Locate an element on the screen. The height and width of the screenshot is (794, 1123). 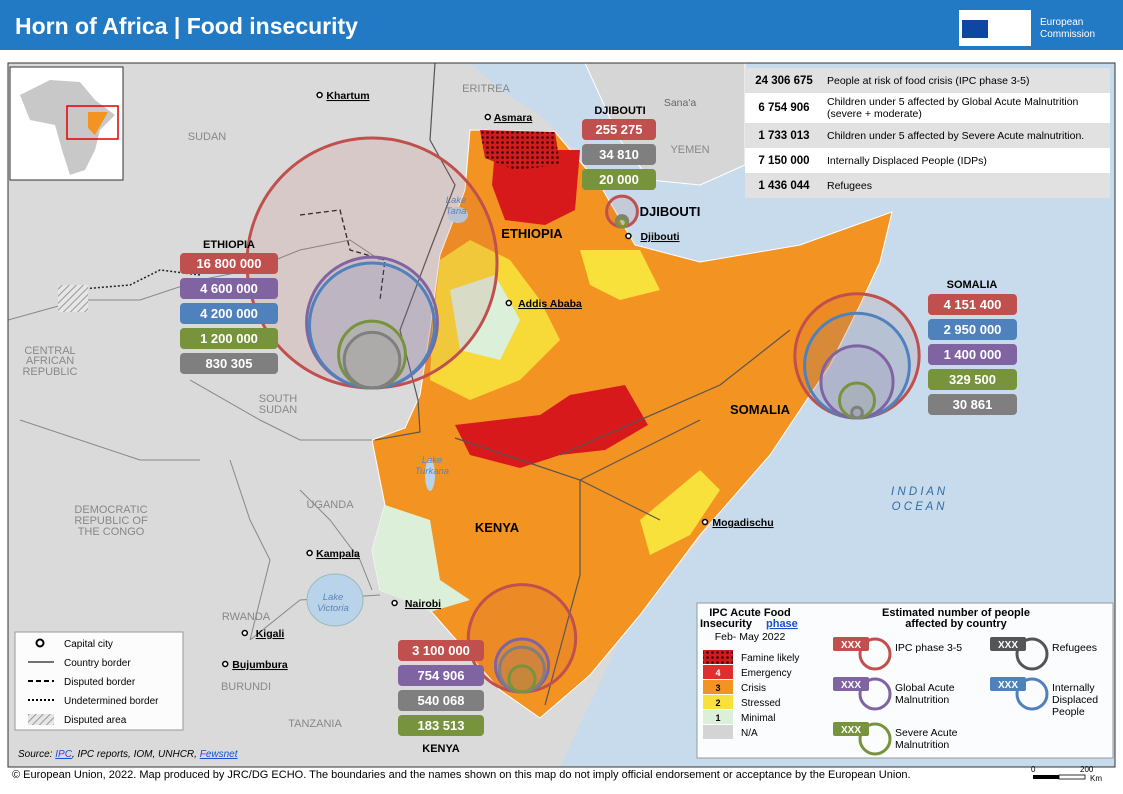
place-label: Tana is located at coordinates (456, 211).